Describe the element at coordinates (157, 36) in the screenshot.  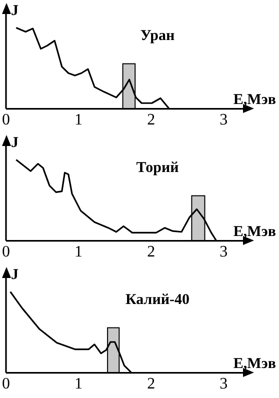
I see `chart-title: Уран` at that location.